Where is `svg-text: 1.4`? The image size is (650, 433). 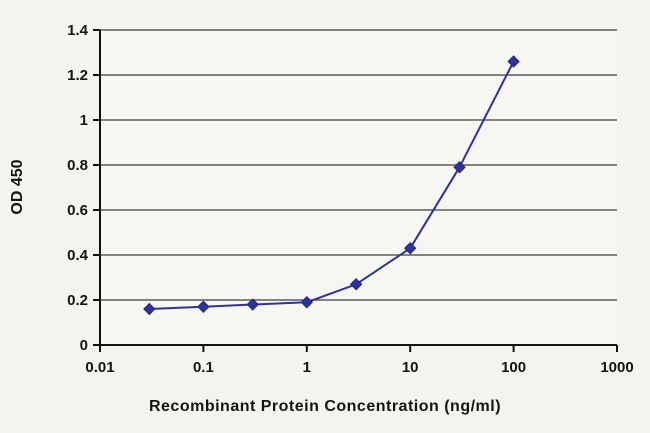
svg-text: 1.4 is located at coordinates (78, 30).